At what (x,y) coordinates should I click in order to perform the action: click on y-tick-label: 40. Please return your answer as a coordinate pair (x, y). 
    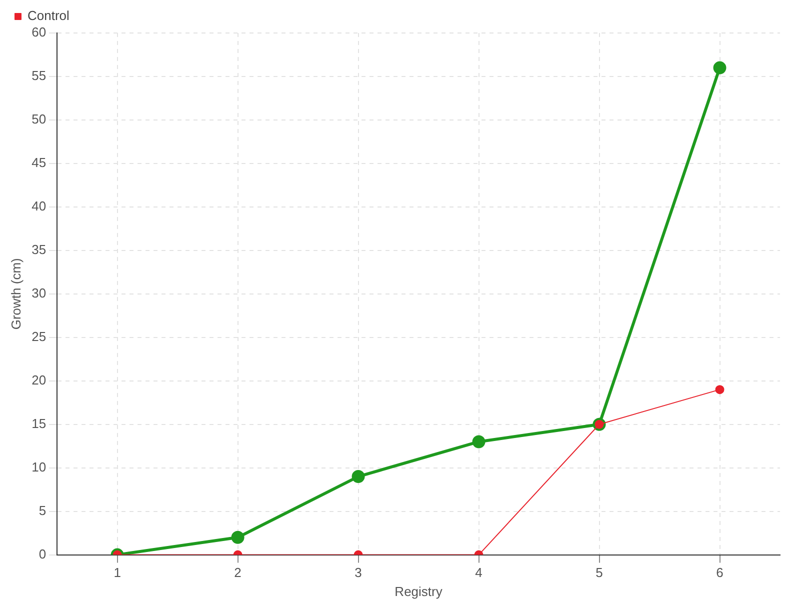
    Looking at the image, I should click on (39, 206).